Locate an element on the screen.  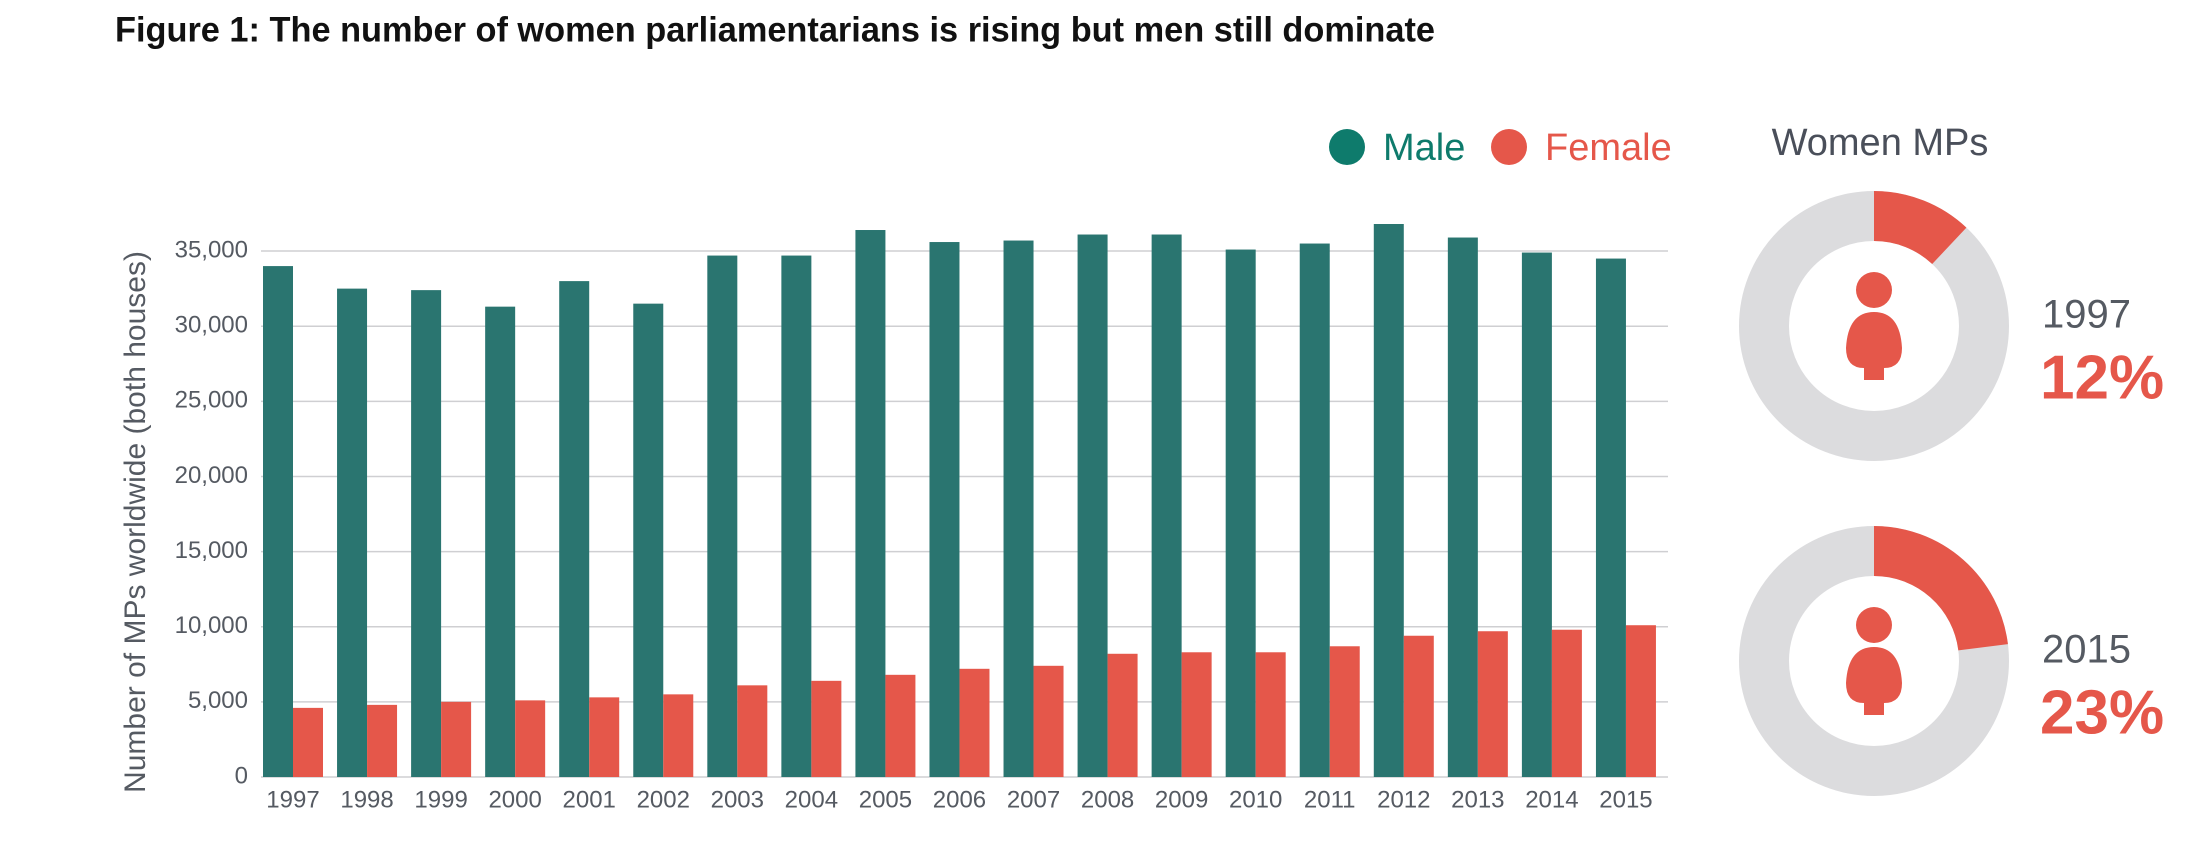
x-tick-label: 2005 is located at coordinates (885, 799).